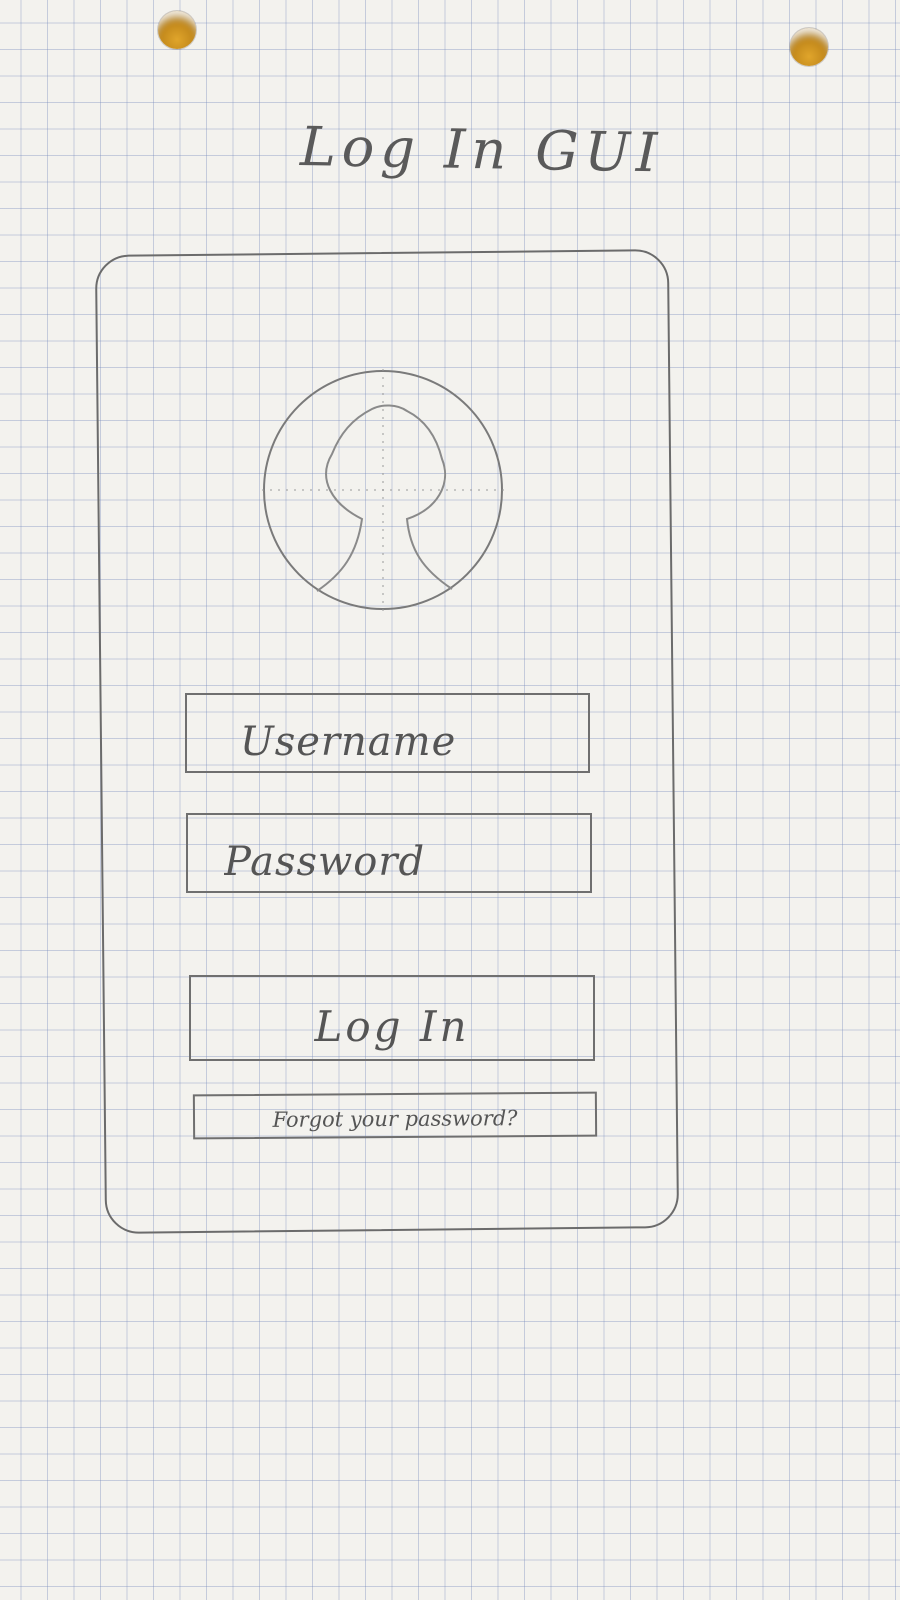  Describe the element at coordinates (392, 1018) in the screenshot. I see `login-button: Log In` at that location.